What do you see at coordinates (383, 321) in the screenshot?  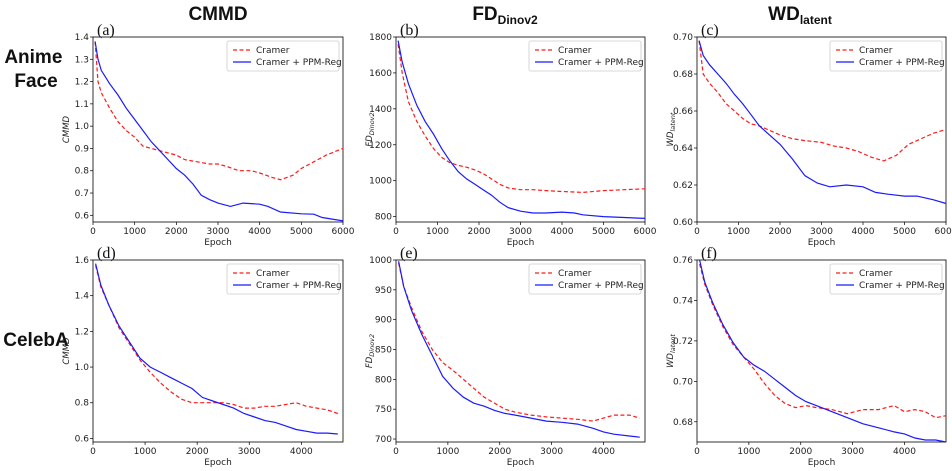 I see `y-tick-label: 900` at bounding box center [383, 321].